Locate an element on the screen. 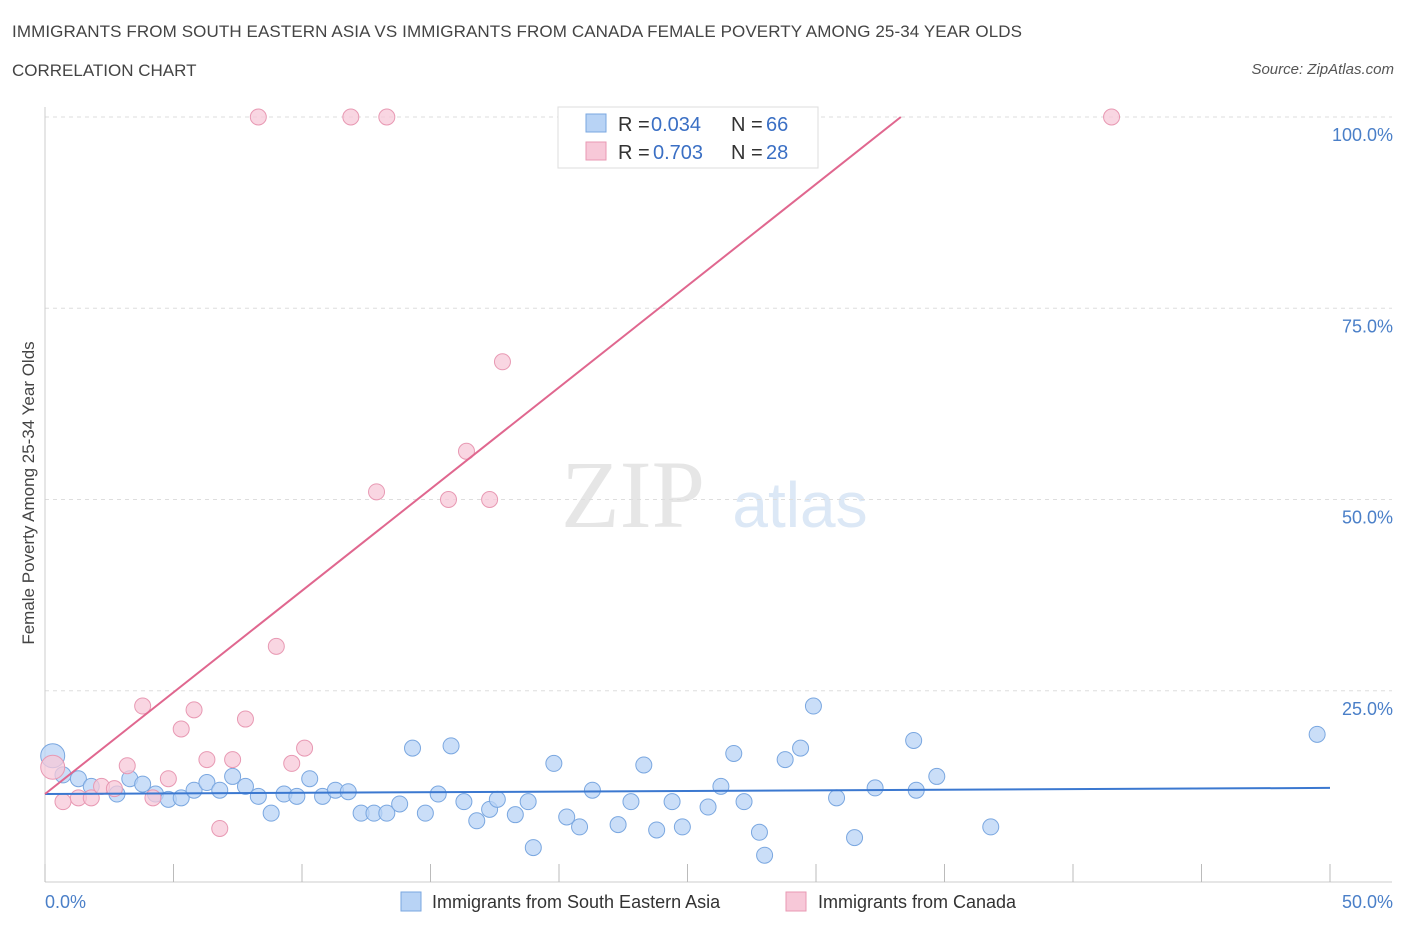 Image resolution: width=1406 pixels, height=930 pixels. y-tick-label-100: 100.0% is located at coordinates (1362, 135).